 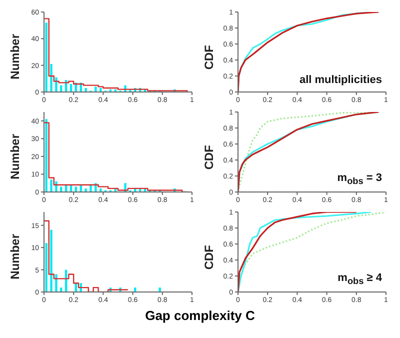 I want to click on annotation: all multiplicities, so click(x=340, y=80).